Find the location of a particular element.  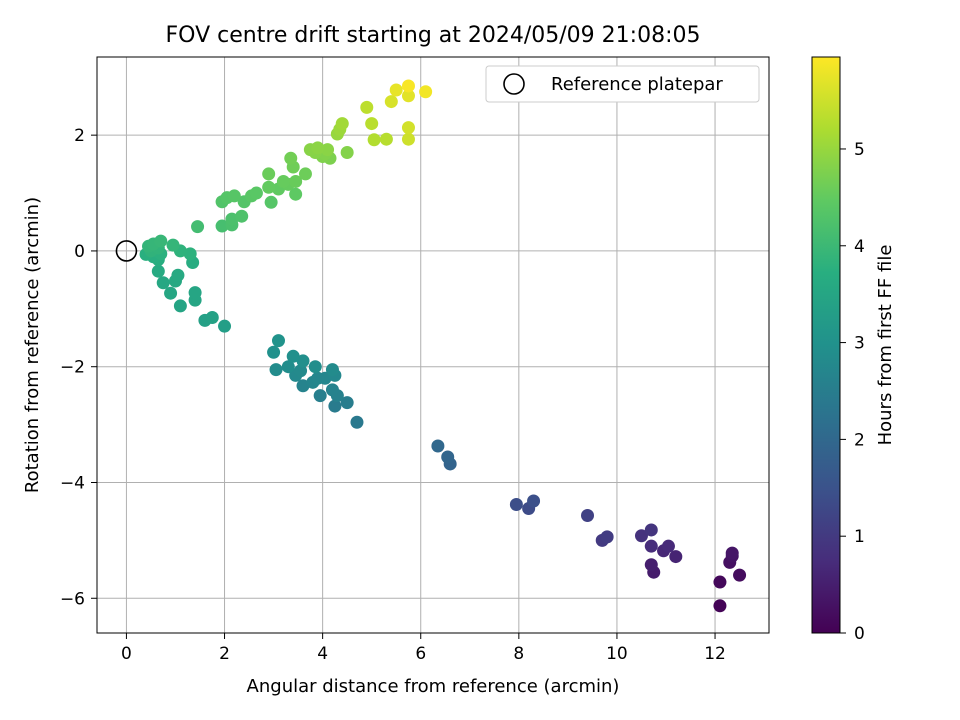

colorbar-label: Hours from first FF file is located at coordinates (885, 345).